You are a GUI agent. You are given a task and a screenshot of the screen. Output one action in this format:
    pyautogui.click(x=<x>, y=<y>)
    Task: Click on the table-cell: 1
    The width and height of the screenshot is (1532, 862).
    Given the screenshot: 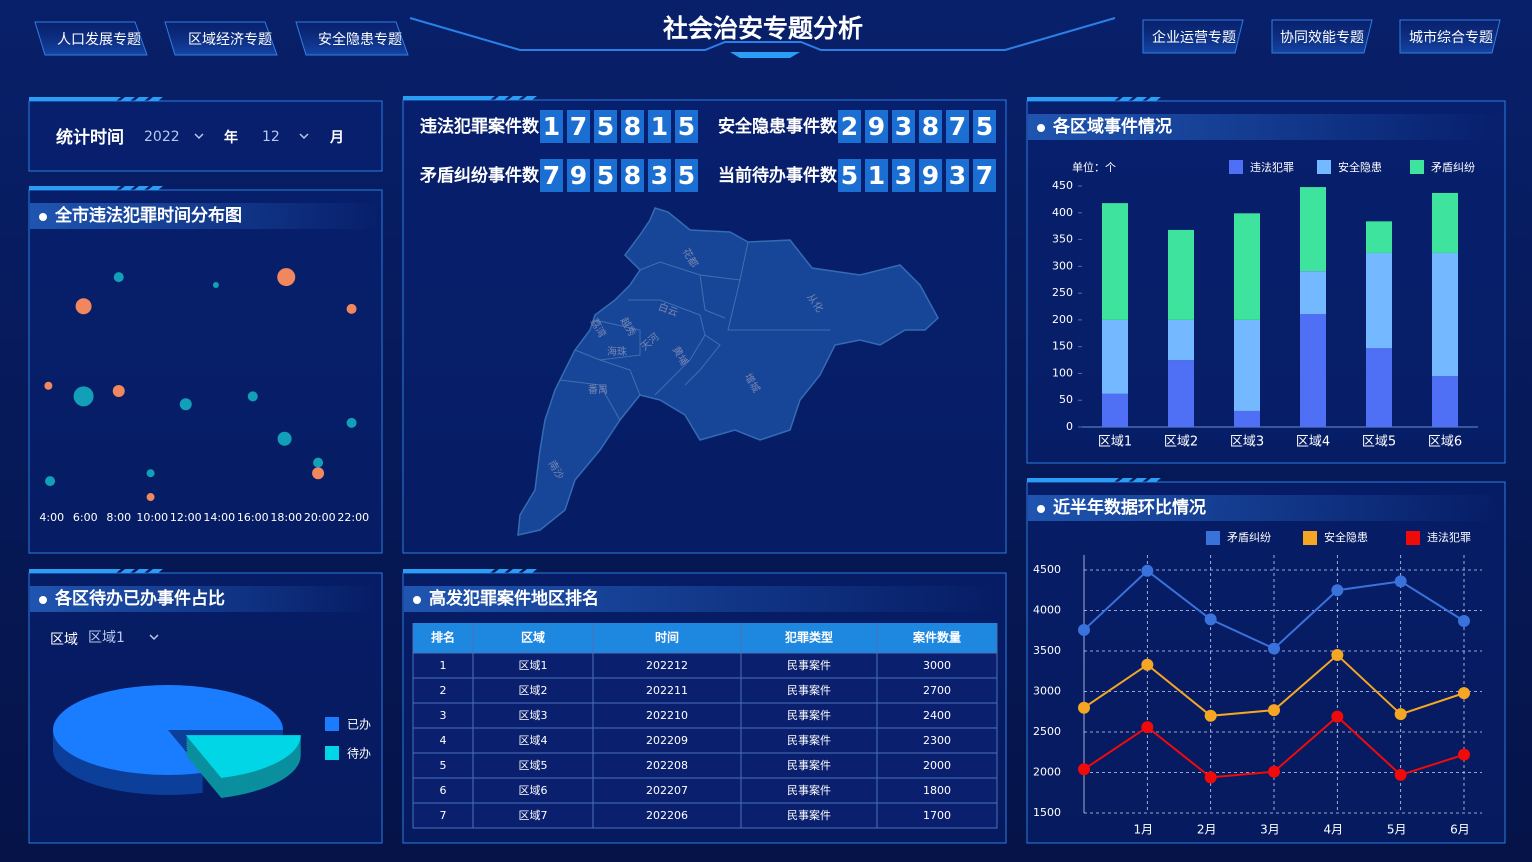 What is the action you would take?
    pyautogui.click(x=443, y=665)
    